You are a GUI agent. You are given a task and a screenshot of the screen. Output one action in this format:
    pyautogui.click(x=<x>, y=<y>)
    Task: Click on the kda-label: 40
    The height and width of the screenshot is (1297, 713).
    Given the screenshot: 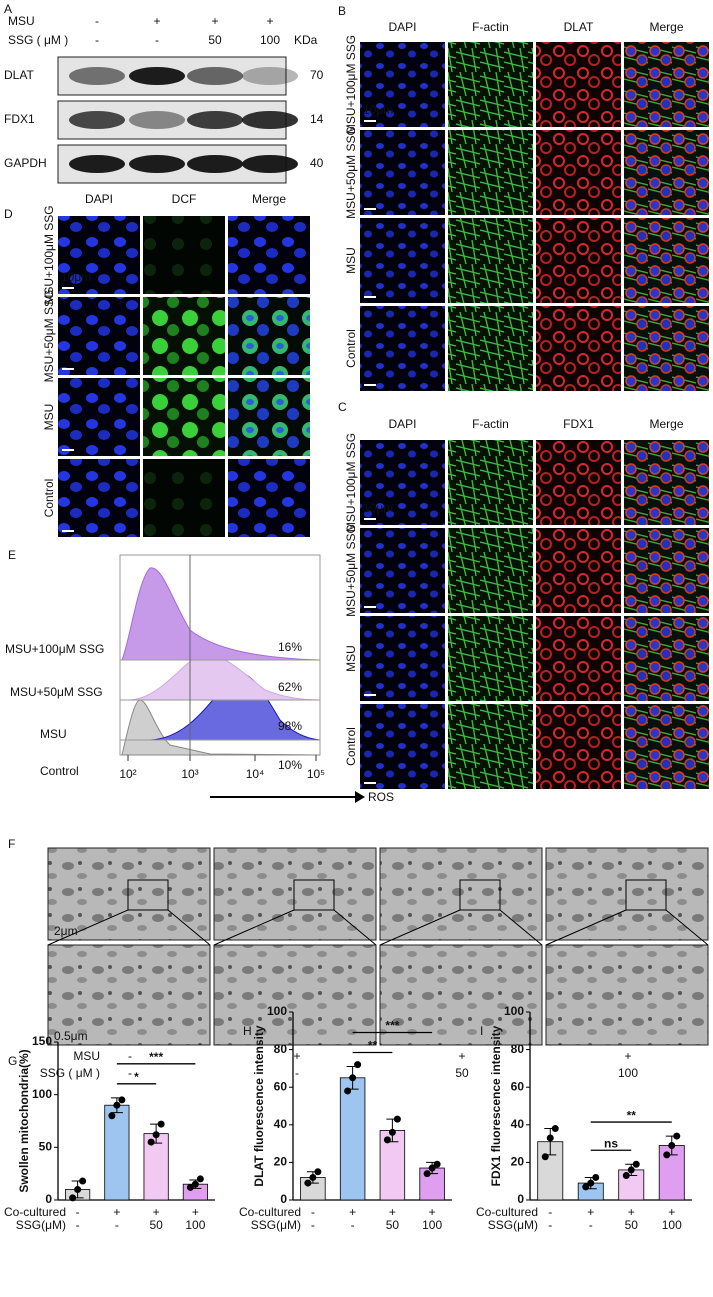 What is the action you would take?
    pyautogui.click(x=317, y=163)
    